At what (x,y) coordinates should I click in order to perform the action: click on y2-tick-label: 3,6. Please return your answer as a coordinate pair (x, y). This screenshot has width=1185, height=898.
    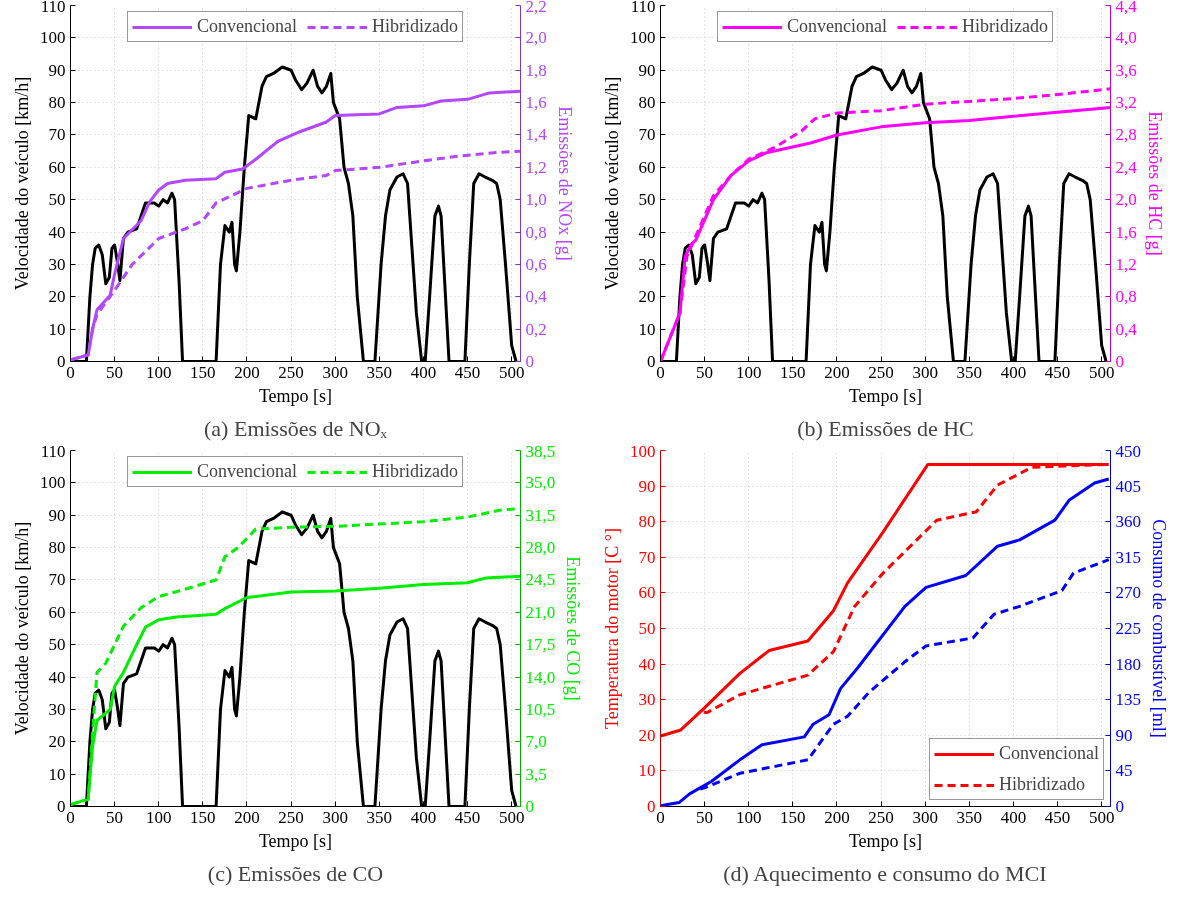
    Looking at the image, I should click on (1126, 70).